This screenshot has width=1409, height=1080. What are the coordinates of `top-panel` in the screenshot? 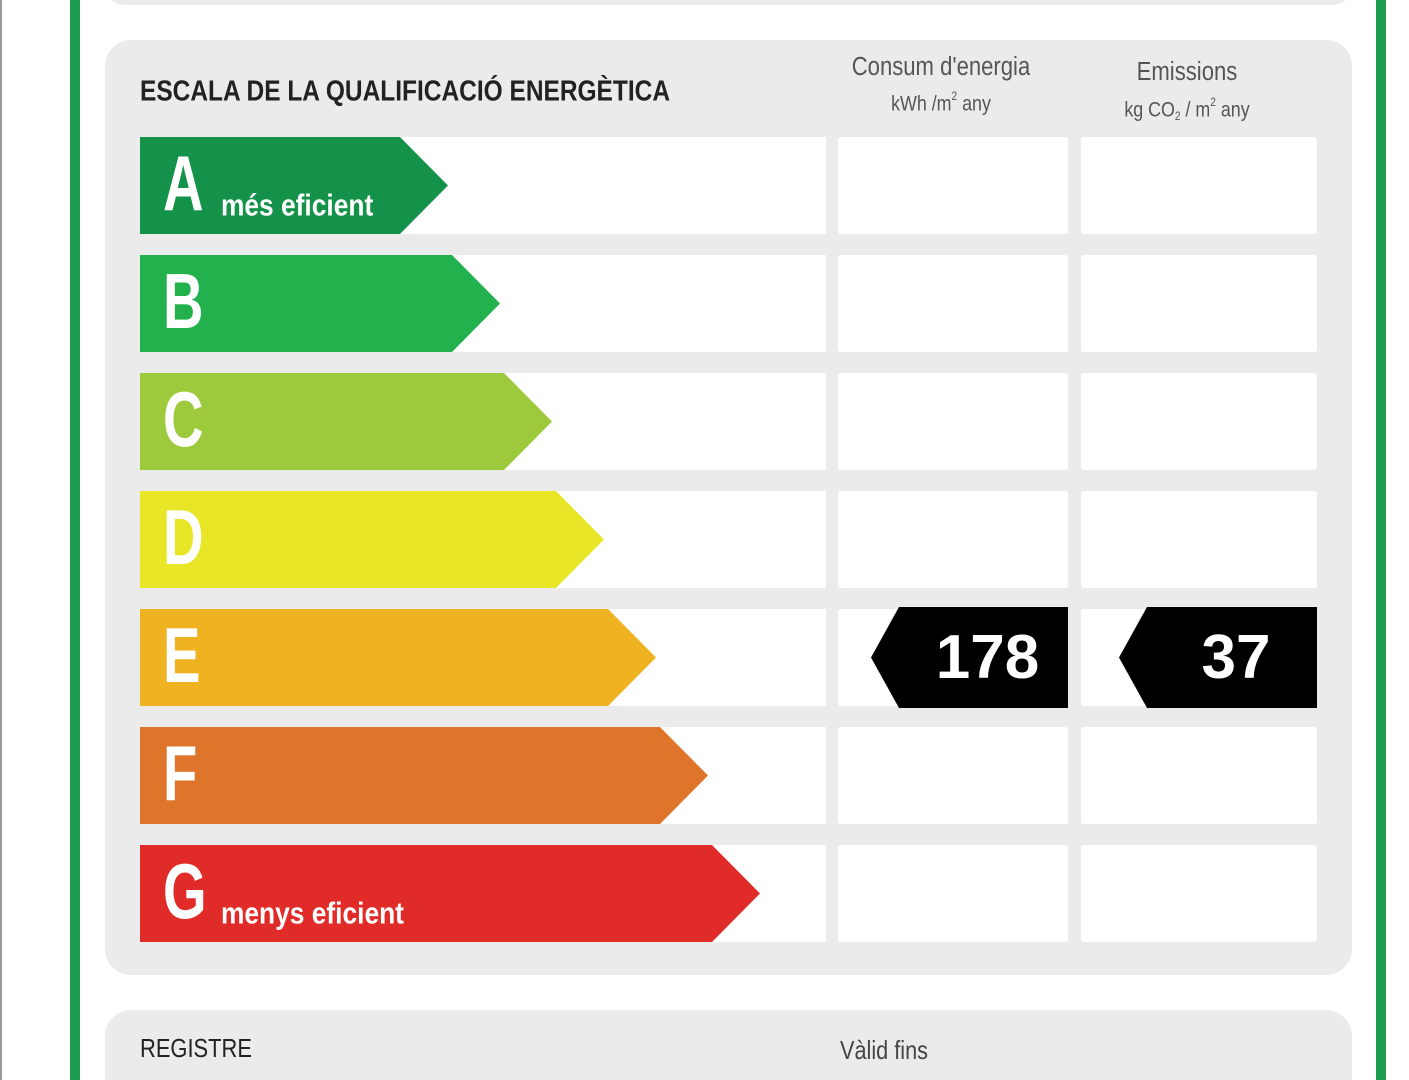 It's located at (728, 2).